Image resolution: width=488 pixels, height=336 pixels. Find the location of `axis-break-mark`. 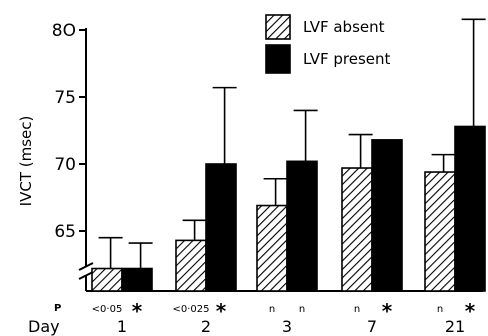

axis-break-mark is located at coordinates (86, 271).